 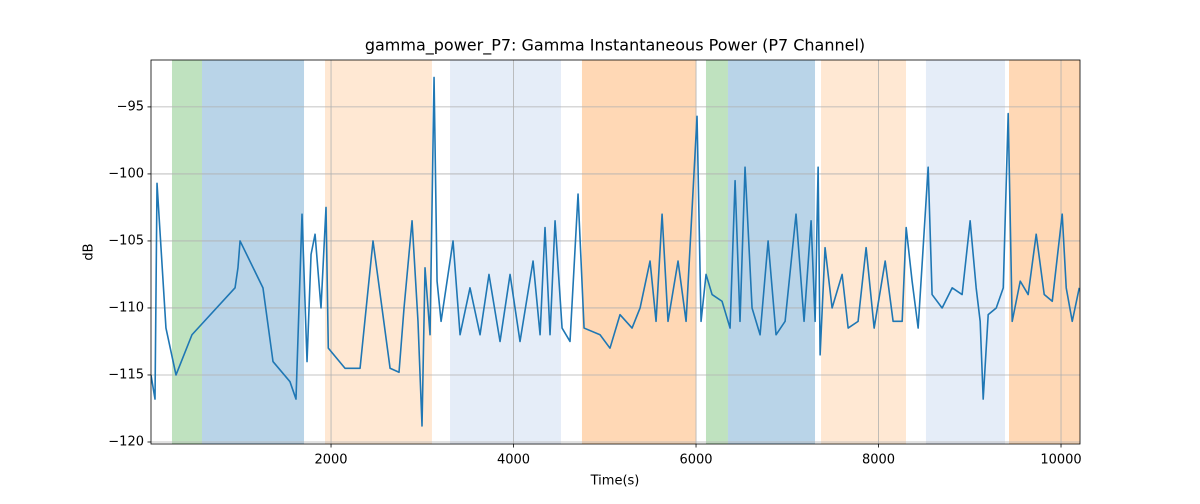 I want to click on y-tick-label: −115, so click(x=126, y=374).